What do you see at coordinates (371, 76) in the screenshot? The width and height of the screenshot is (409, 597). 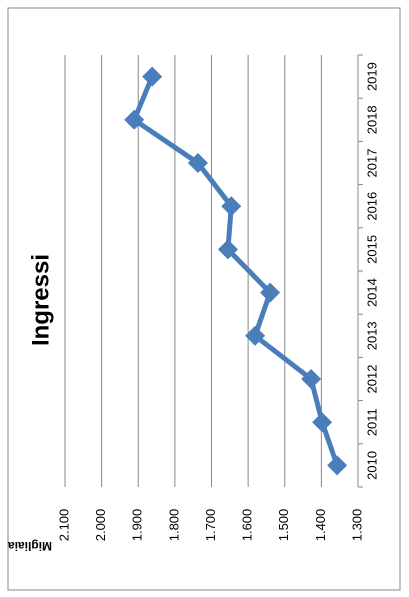 I see `x-tick-label: 2019` at bounding box center [371, 76].